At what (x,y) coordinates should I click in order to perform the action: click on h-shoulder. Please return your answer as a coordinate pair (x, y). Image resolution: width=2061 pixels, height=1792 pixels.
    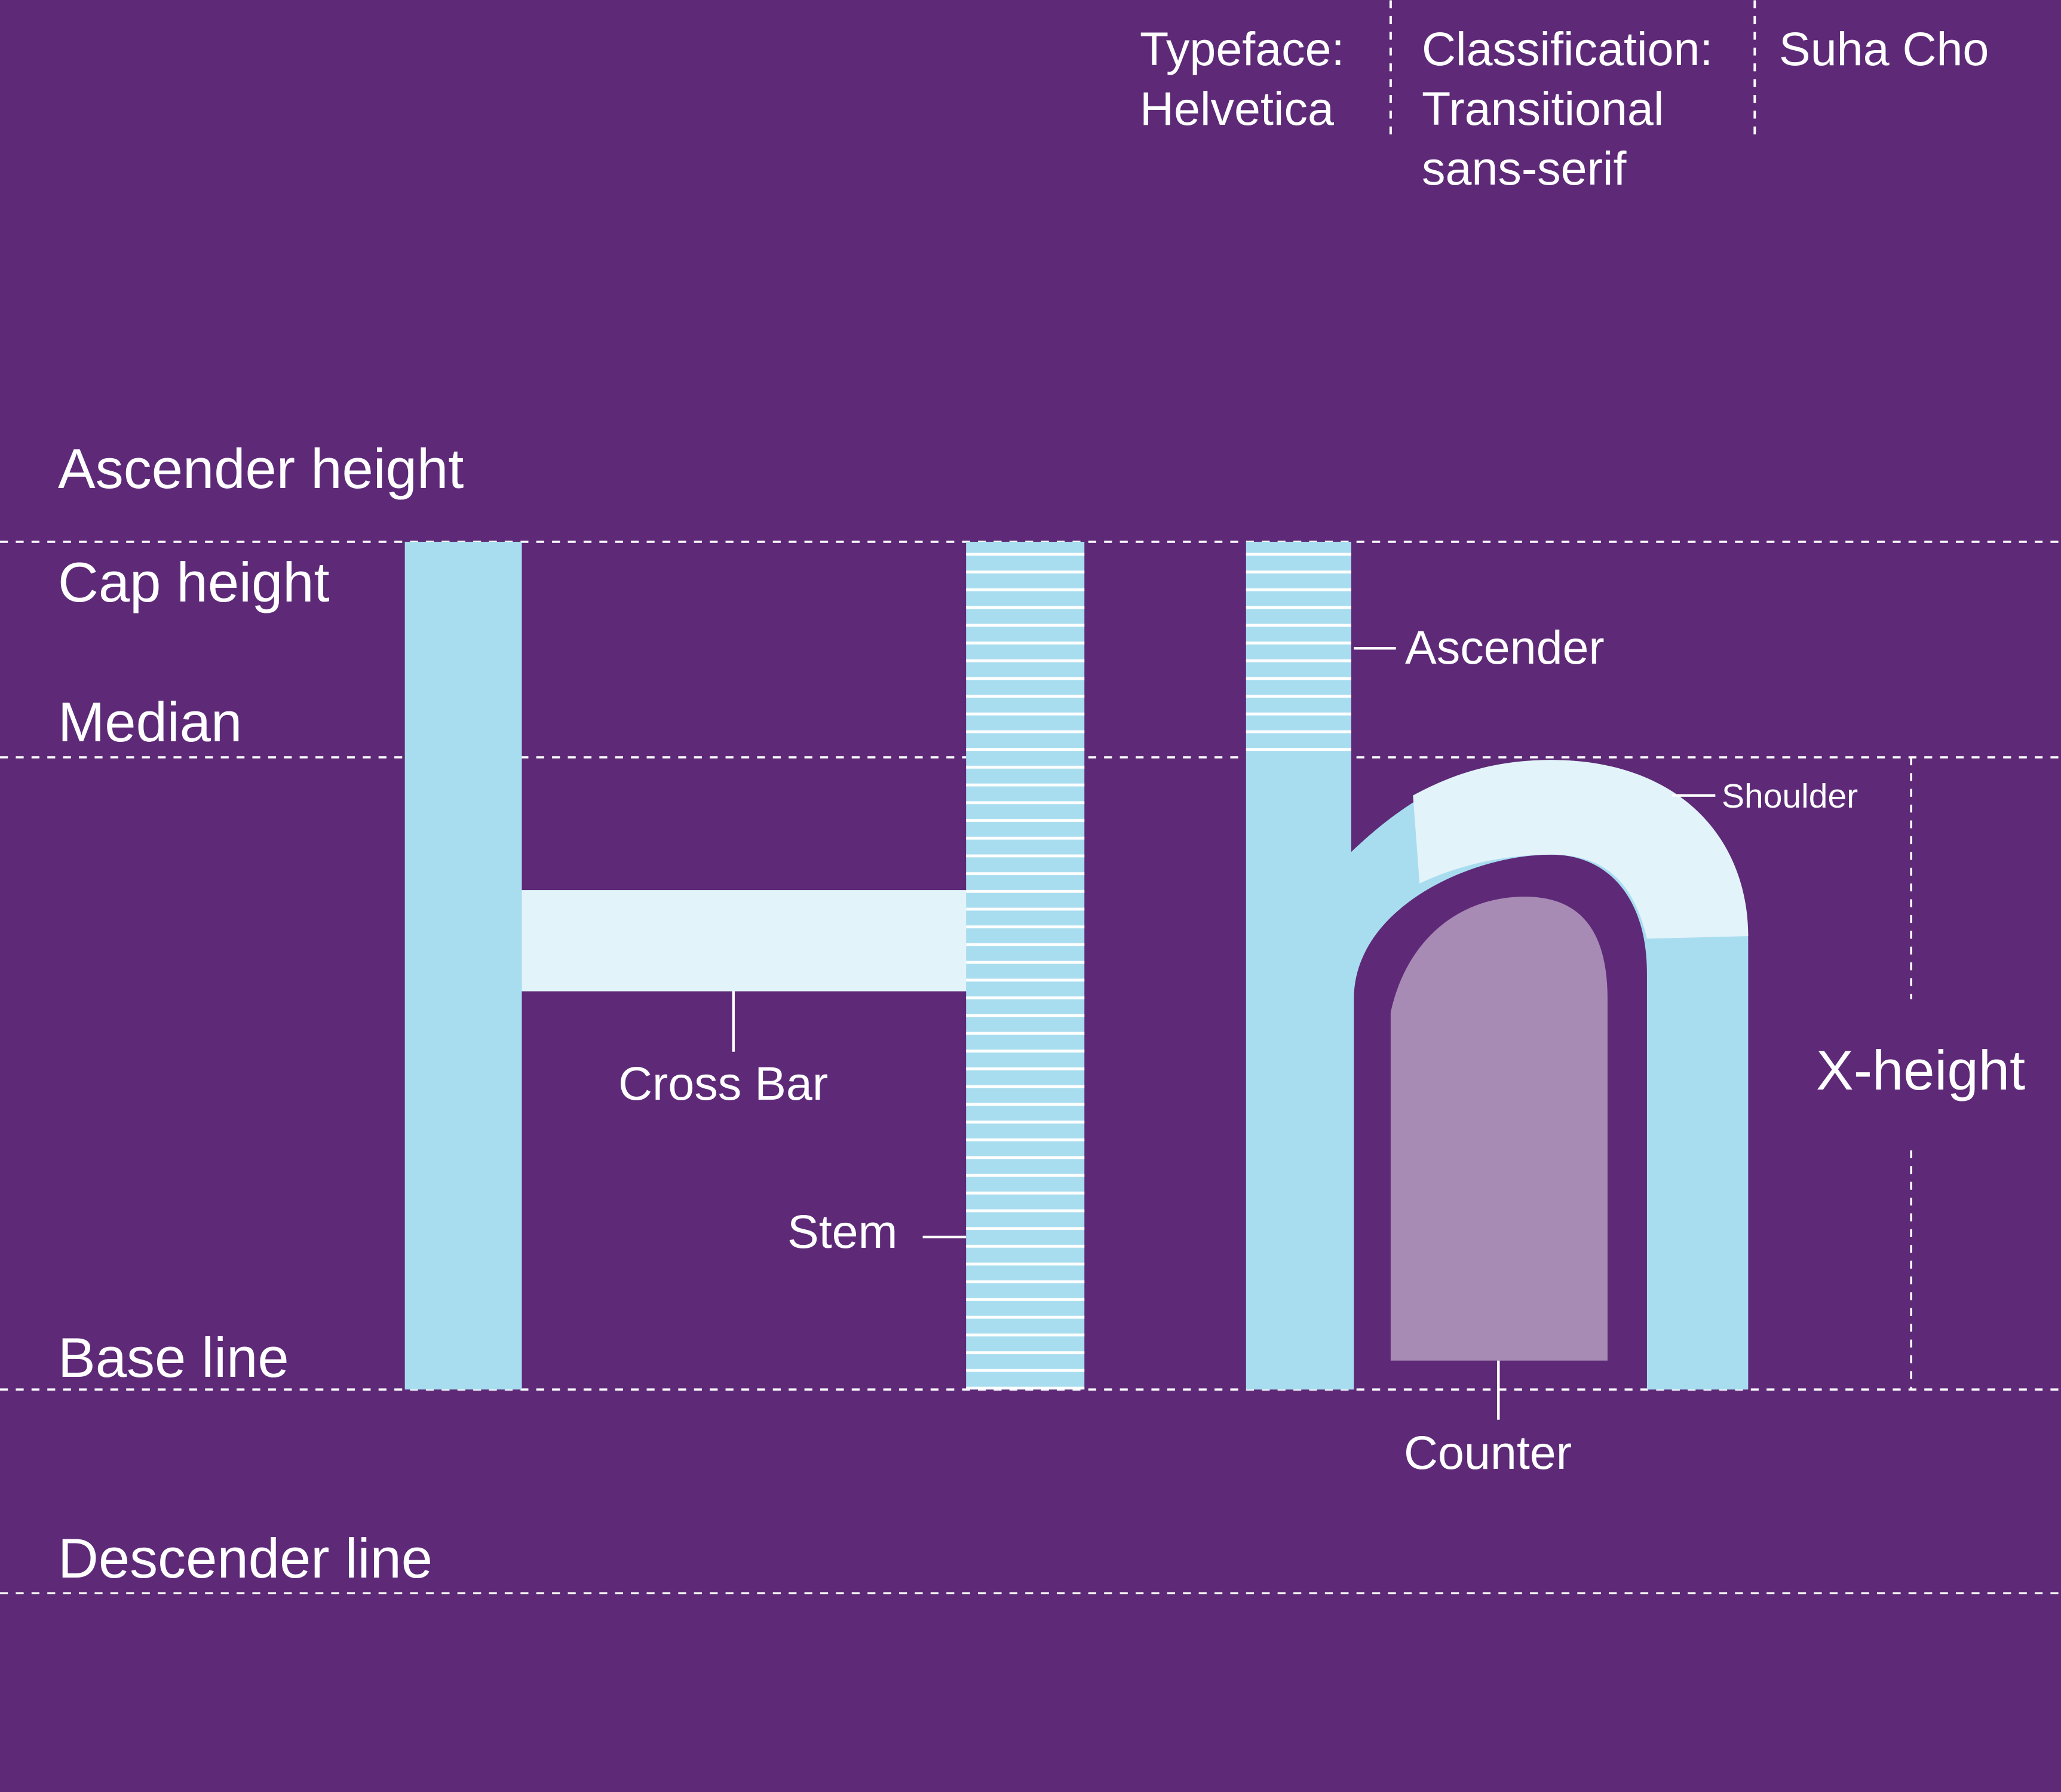
    Looking at the image, I should click on (1581, 850).